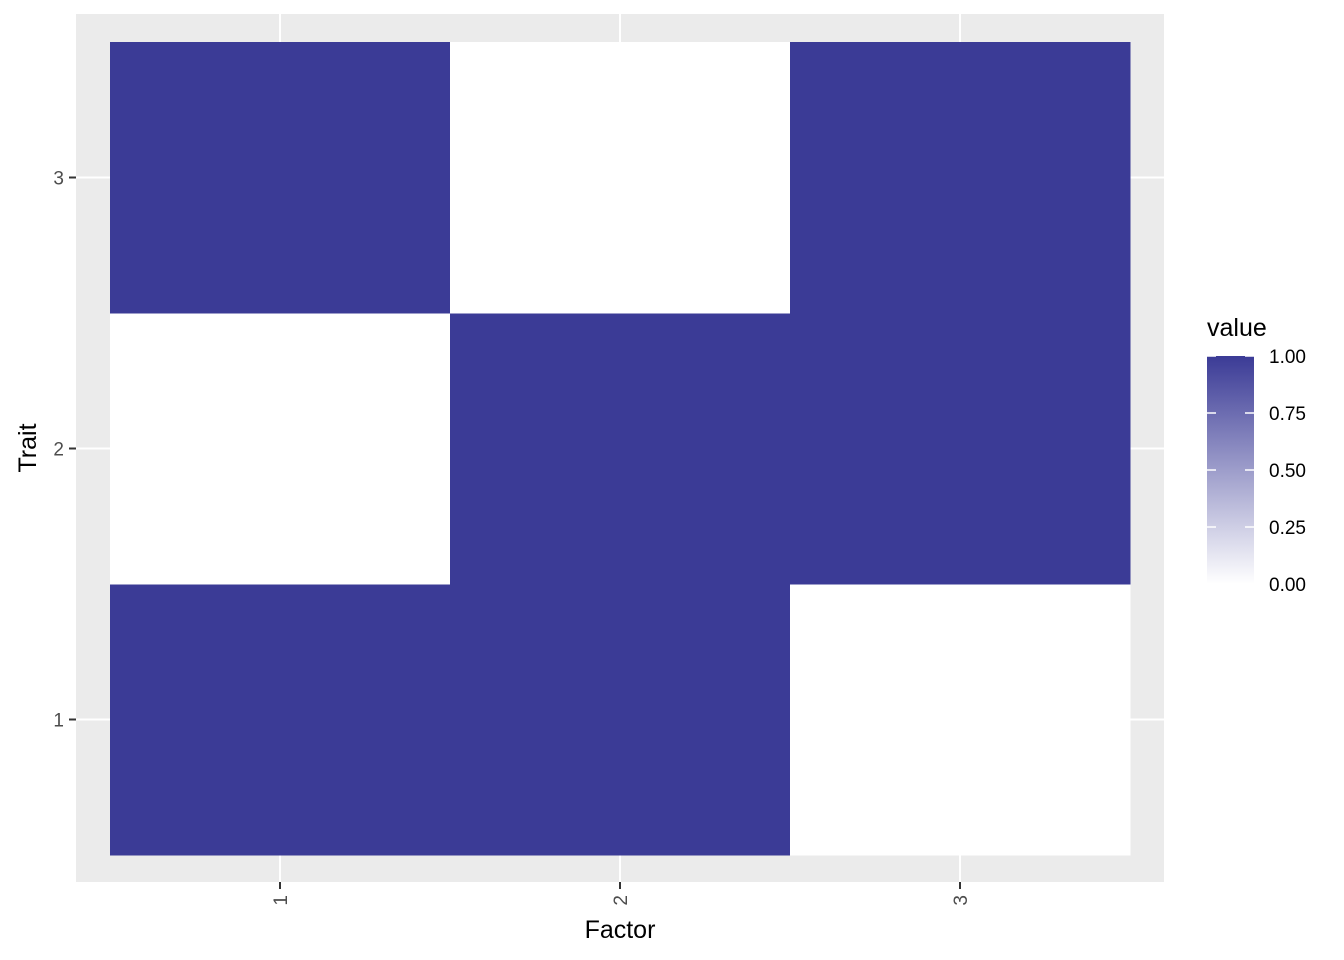  I want to click on y-tick-label: 3, so click(58, 179).